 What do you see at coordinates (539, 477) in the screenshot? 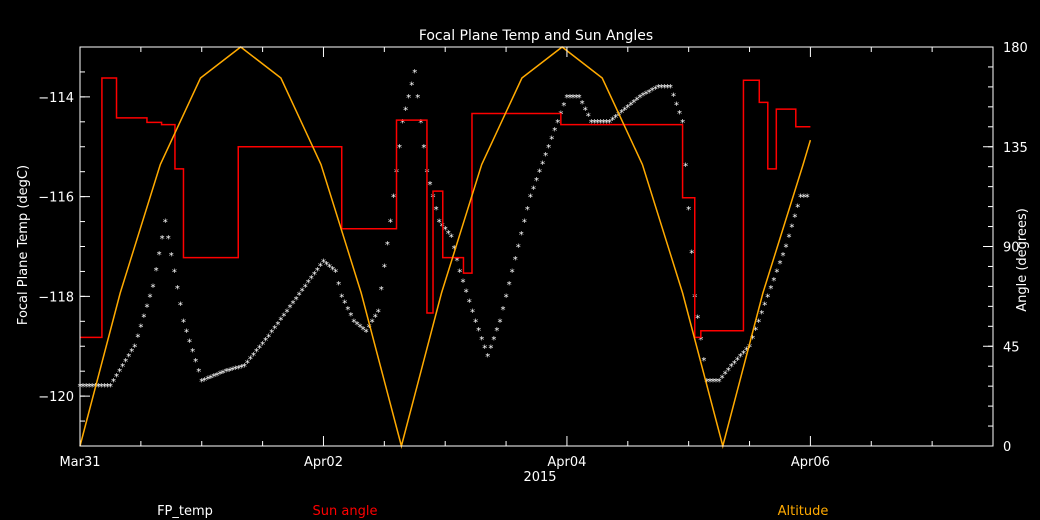
I see `x-axis-label: 2015` at bounding box center [539, 477].